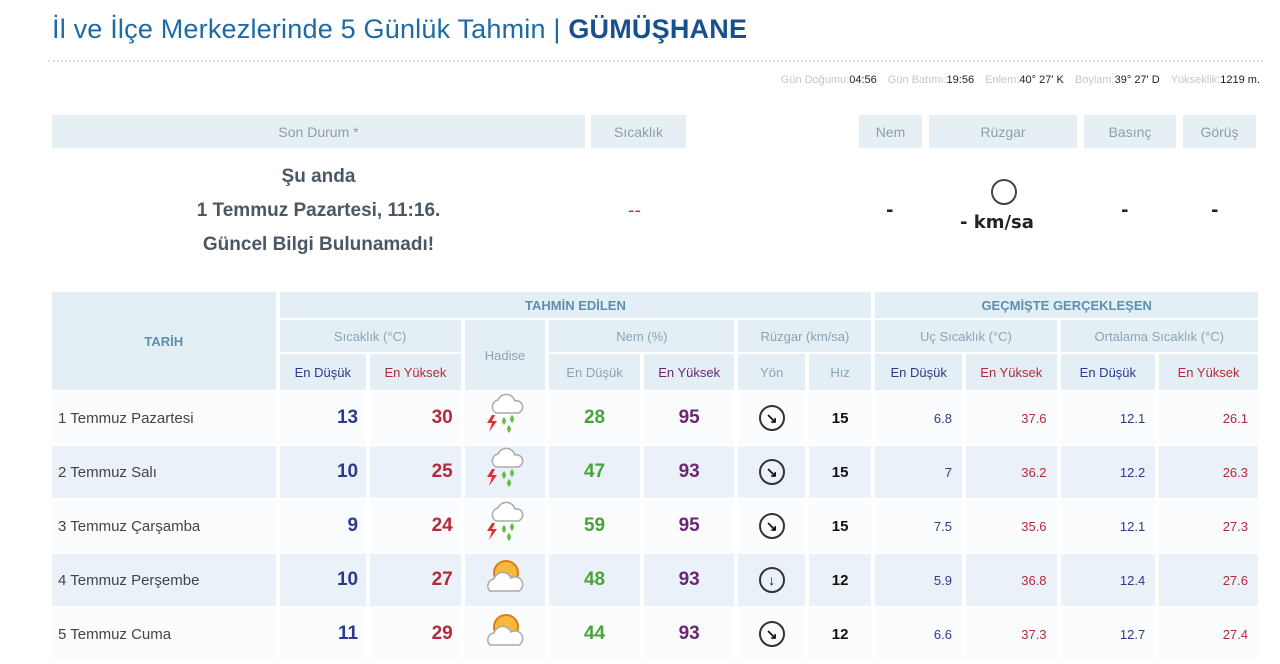 The height and width of the screenshot is (664, 1280). What do you see at coordinates (1208, 372) in the screenshot?
I see `header-ort-en-yuksek: En Yüksek` at bounding box center [1208, 372].